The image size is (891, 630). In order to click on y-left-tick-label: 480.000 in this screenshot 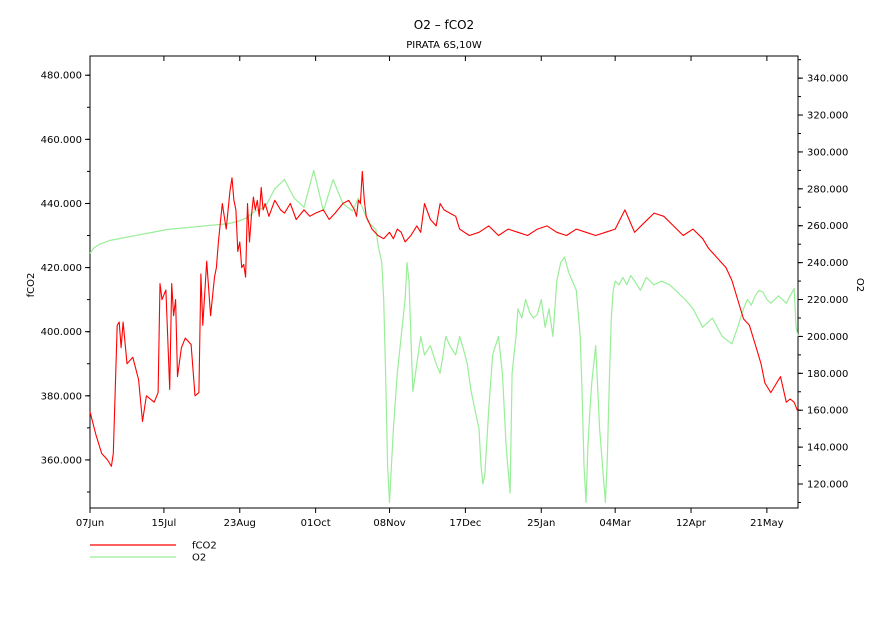, I will do `click(61, 76)`.